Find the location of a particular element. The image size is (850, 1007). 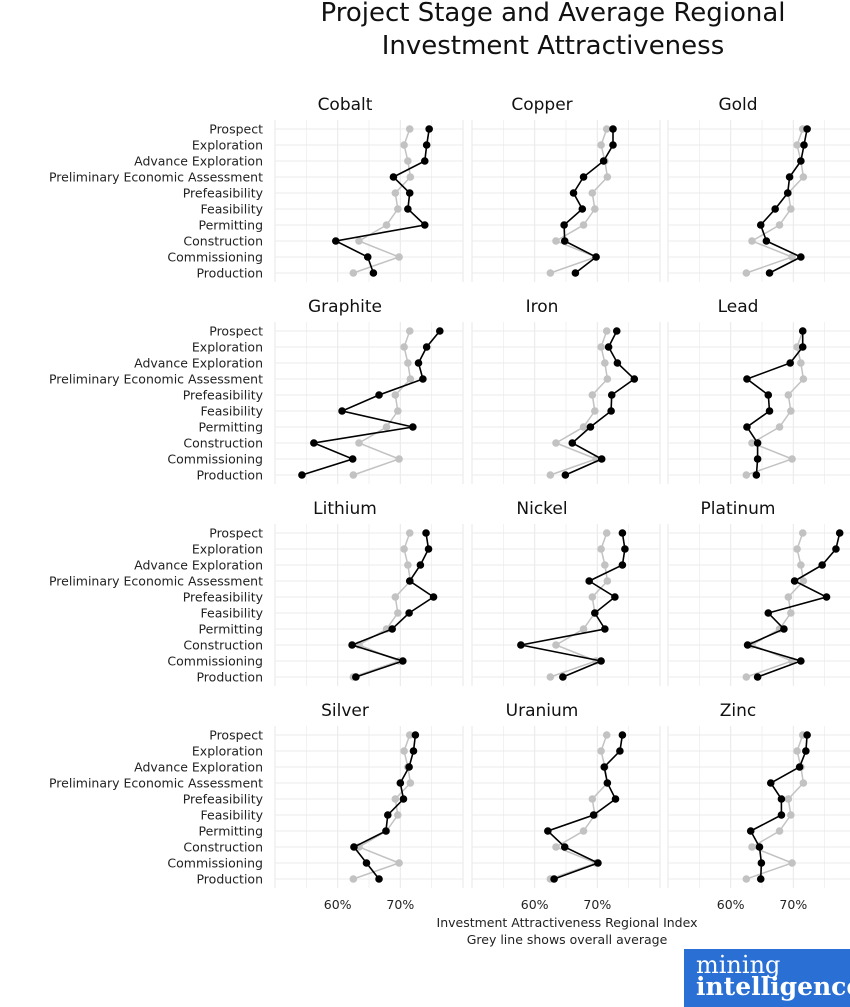

panel-copper: Copper is located at coordinates (566, 188).